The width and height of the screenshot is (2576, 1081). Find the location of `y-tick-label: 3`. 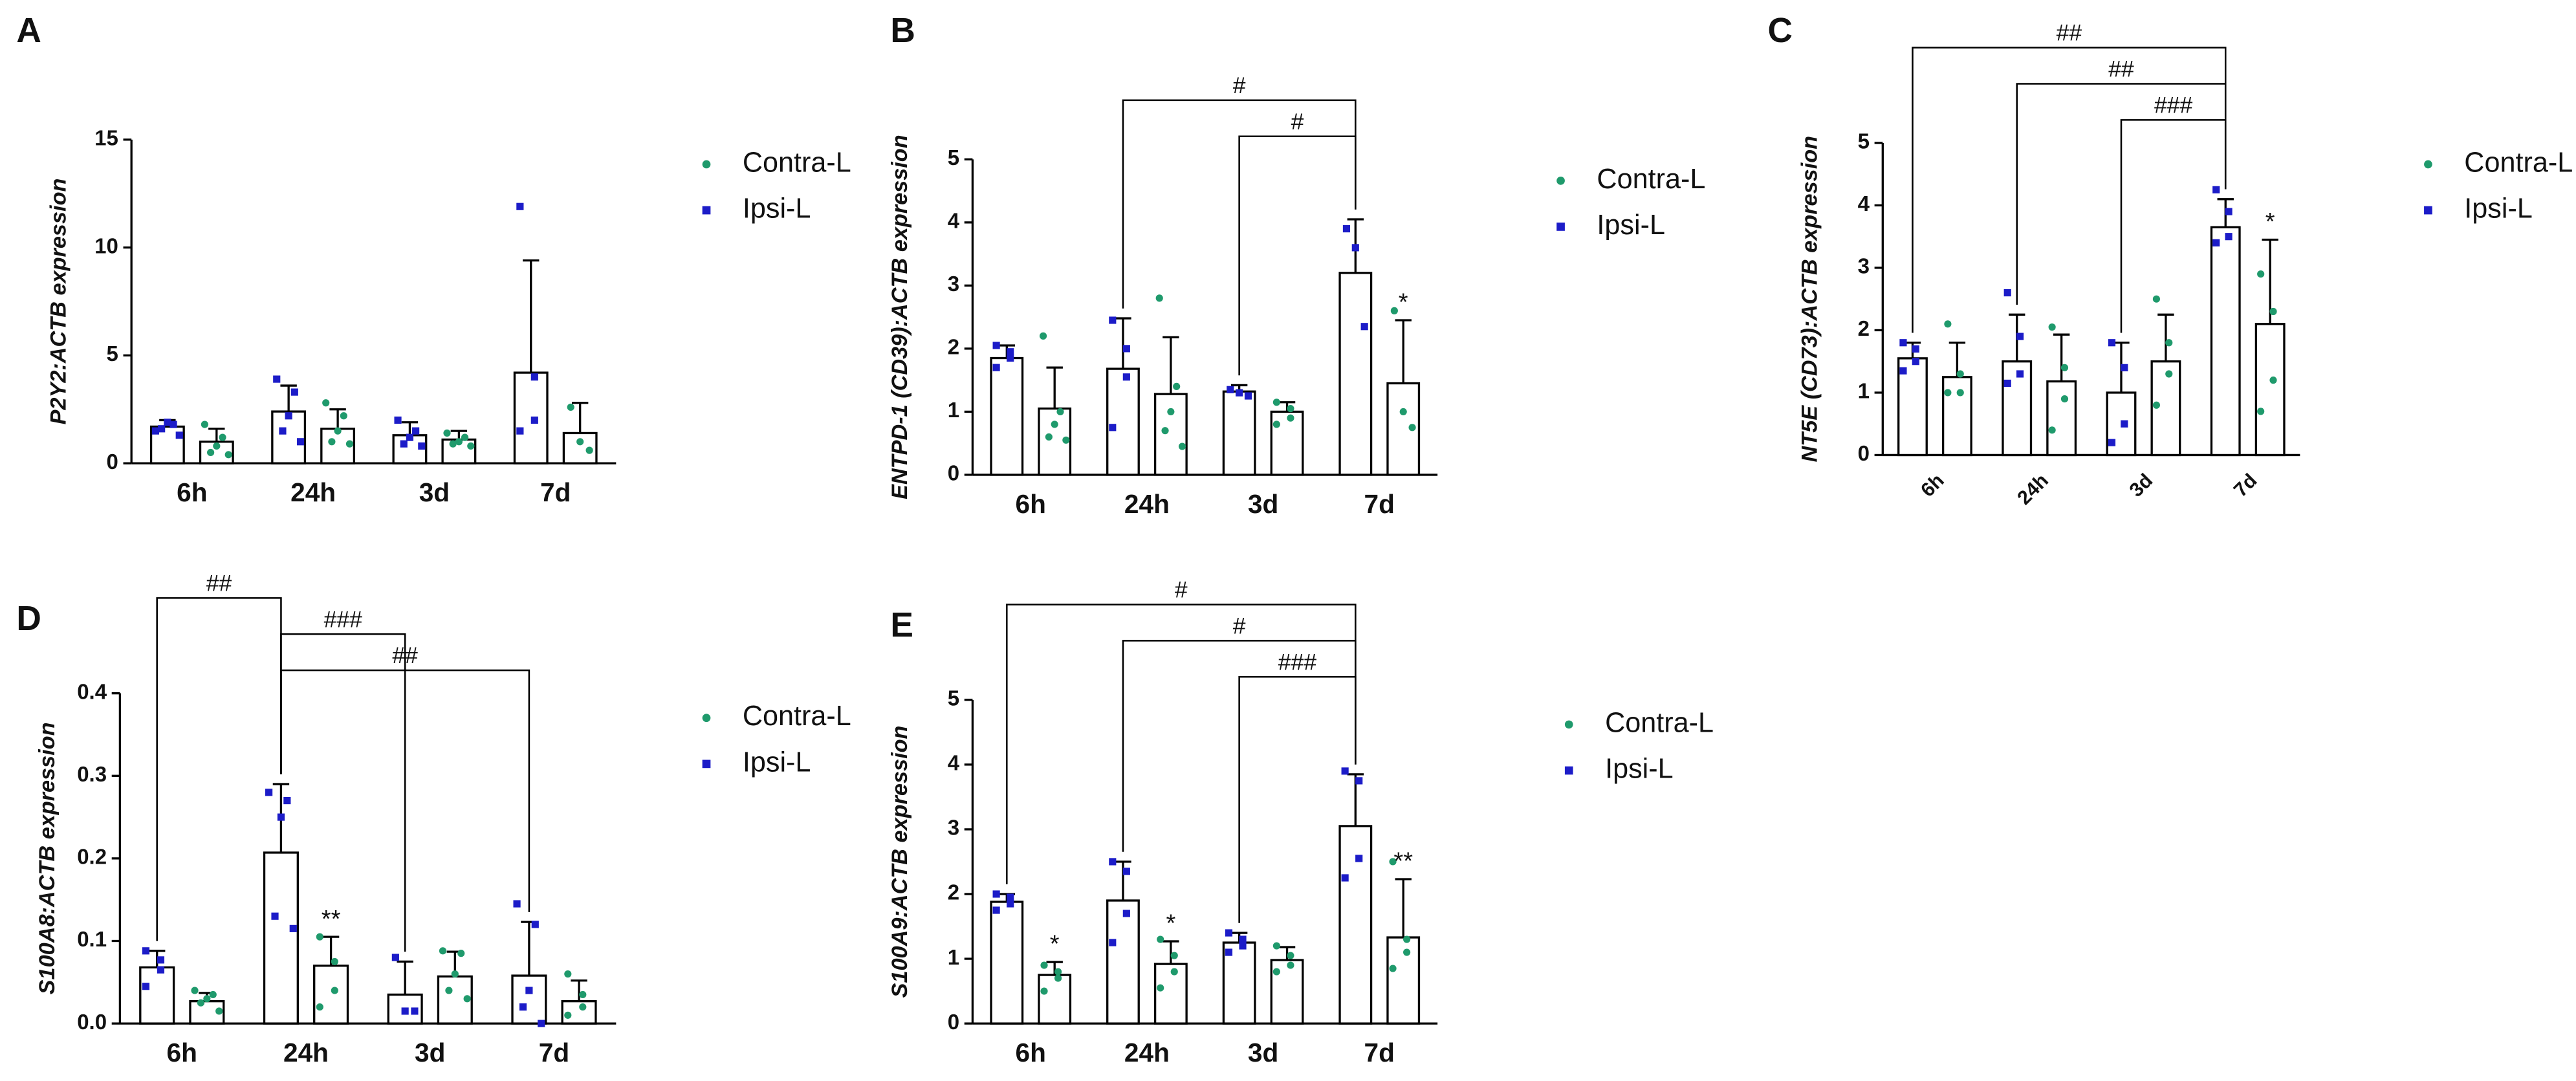

y-tick-label: 3 is located at coordinates (1864, 266).